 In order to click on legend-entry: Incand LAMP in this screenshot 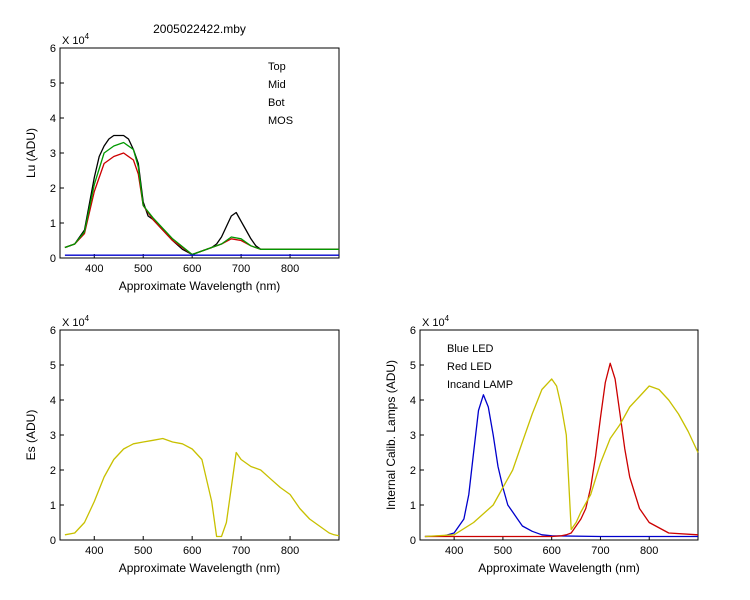, I will do `click(480, 385)`.